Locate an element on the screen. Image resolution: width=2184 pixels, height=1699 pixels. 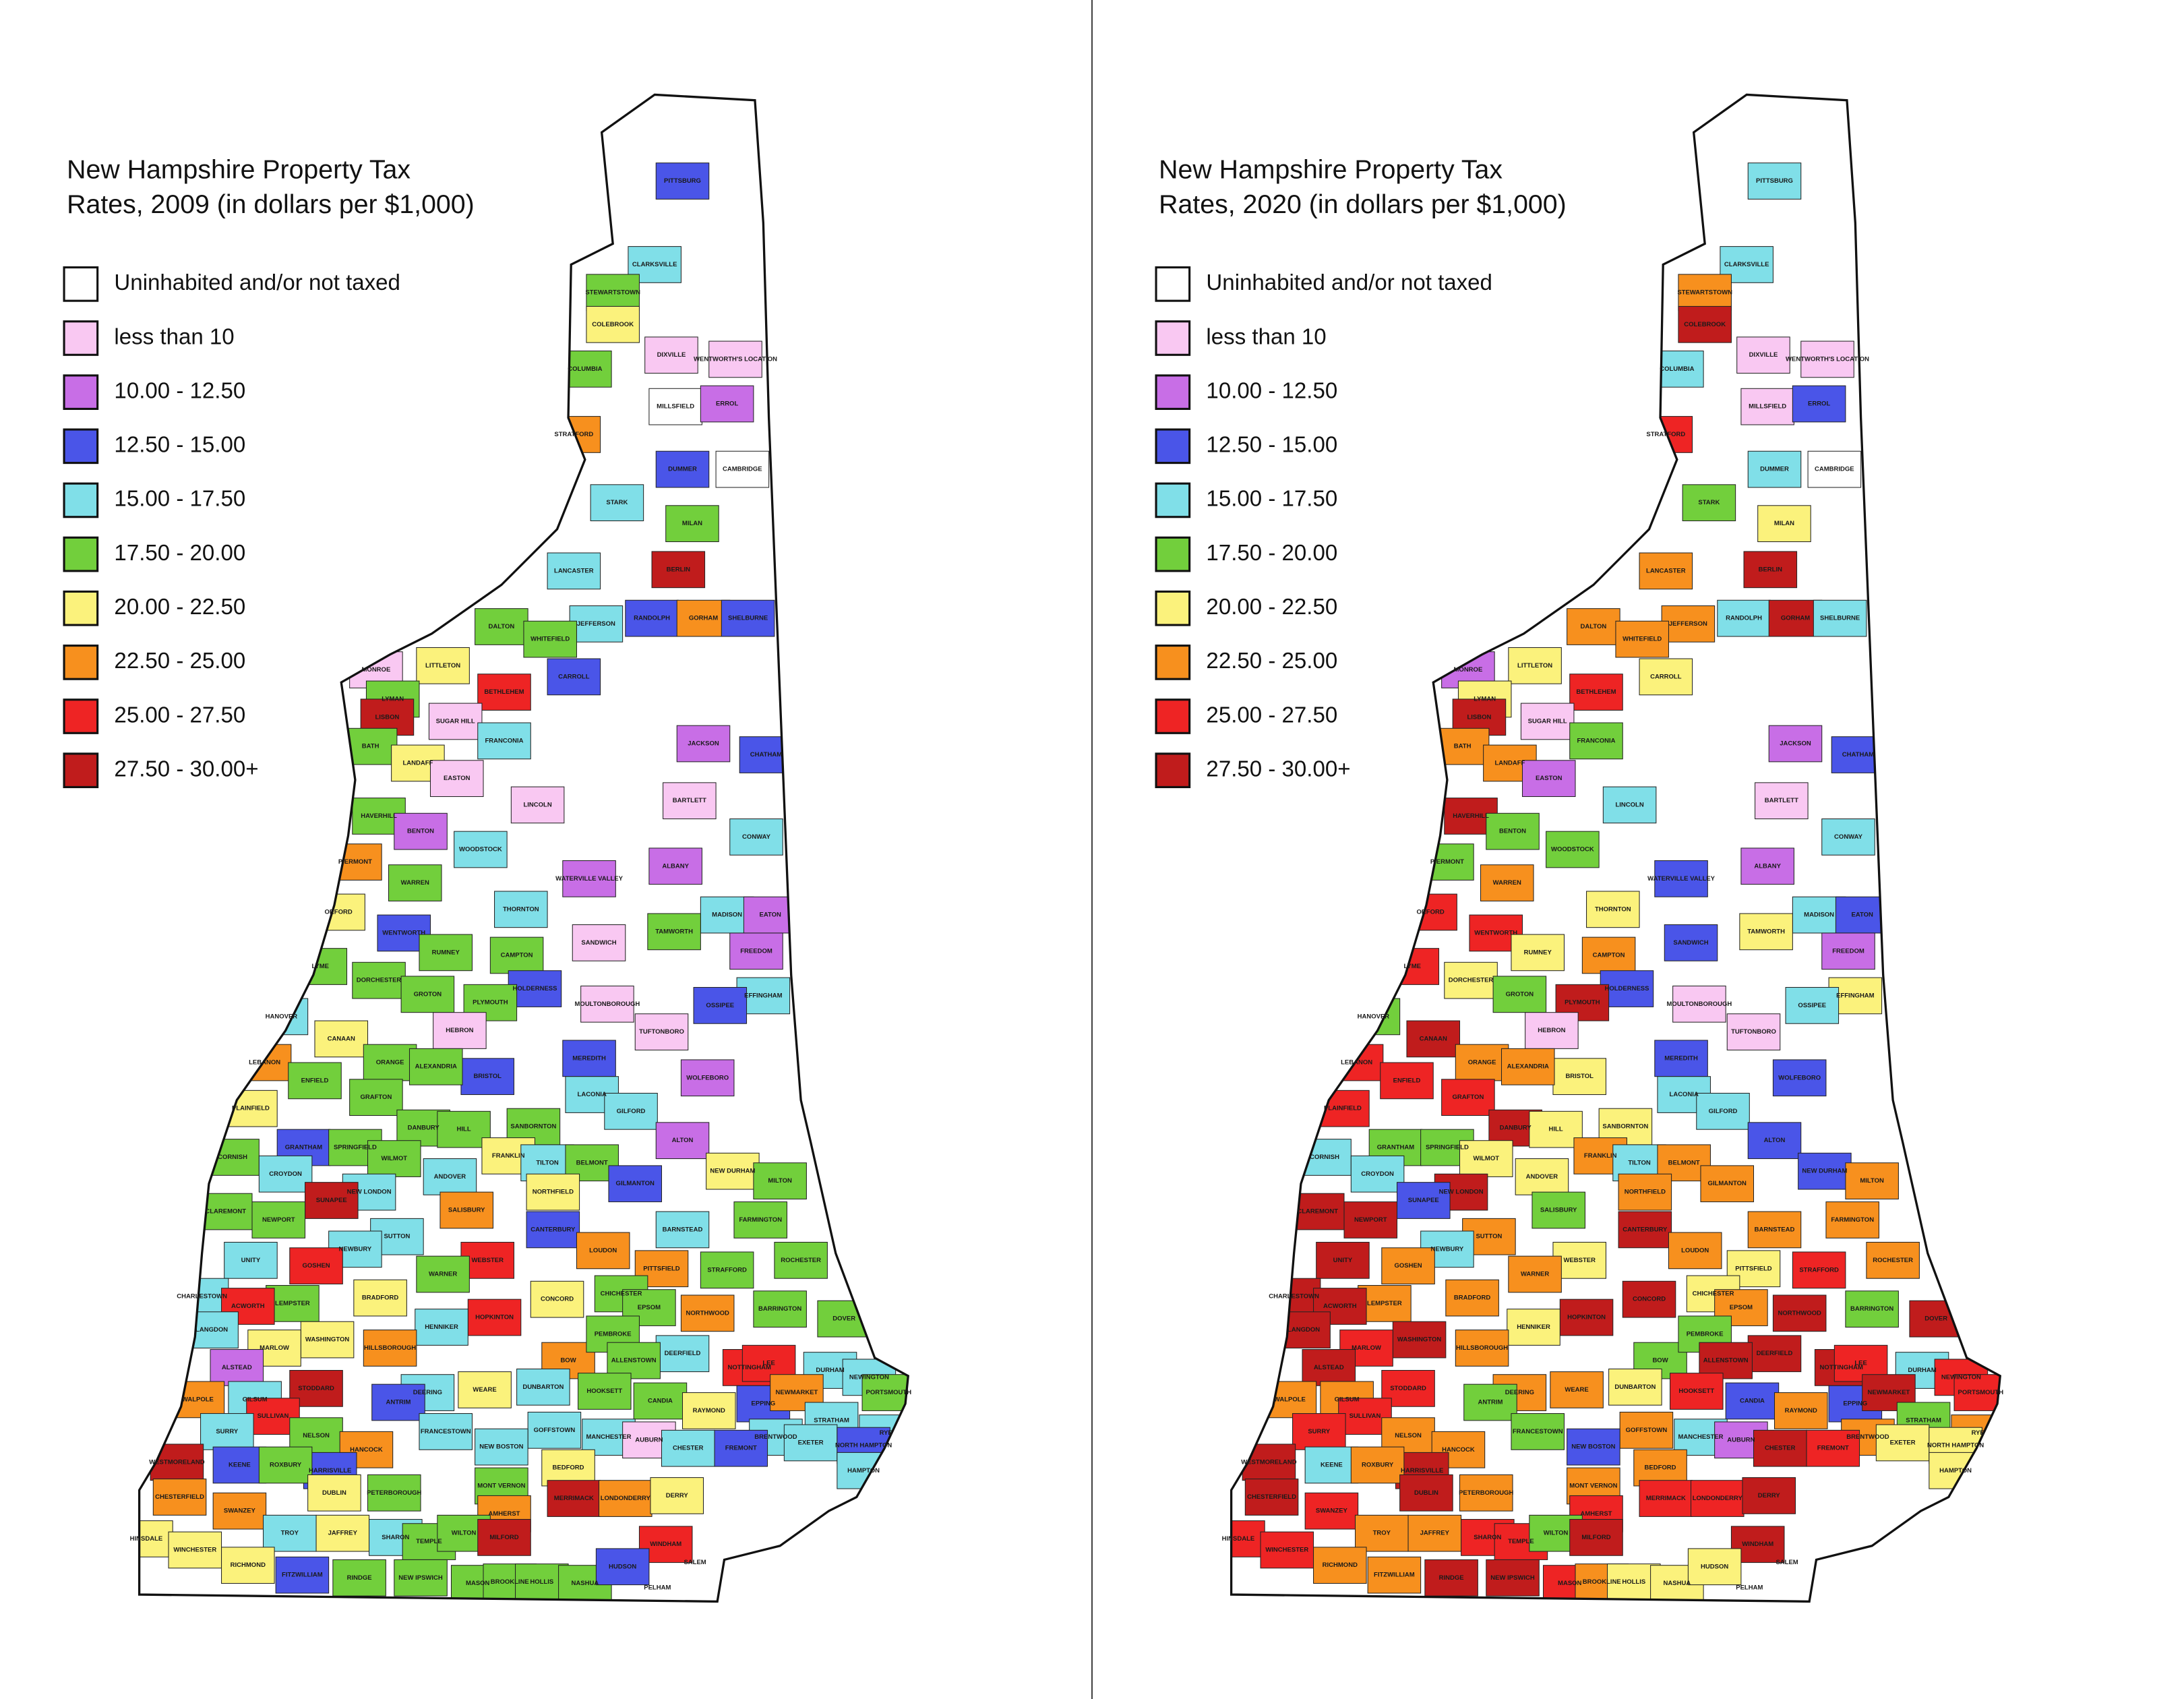
town-label: SULLIVAN is located at coordinates (273, 1416).